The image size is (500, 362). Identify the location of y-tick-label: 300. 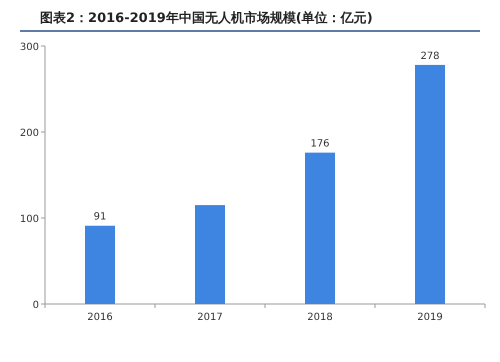
(29, 47).